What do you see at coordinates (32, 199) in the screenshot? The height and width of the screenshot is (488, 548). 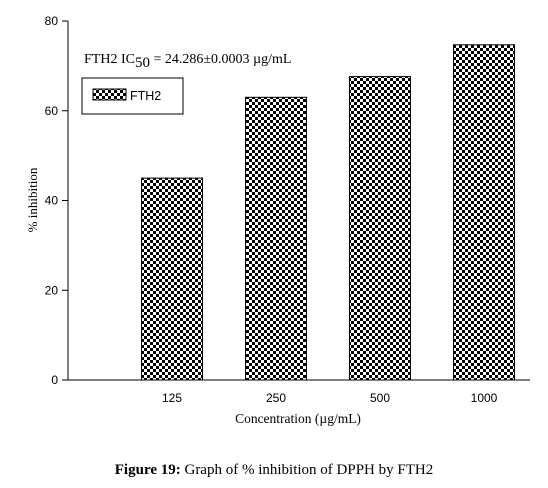 I see `y-axis-label: % inhibition` at bounding box center [32, 199].